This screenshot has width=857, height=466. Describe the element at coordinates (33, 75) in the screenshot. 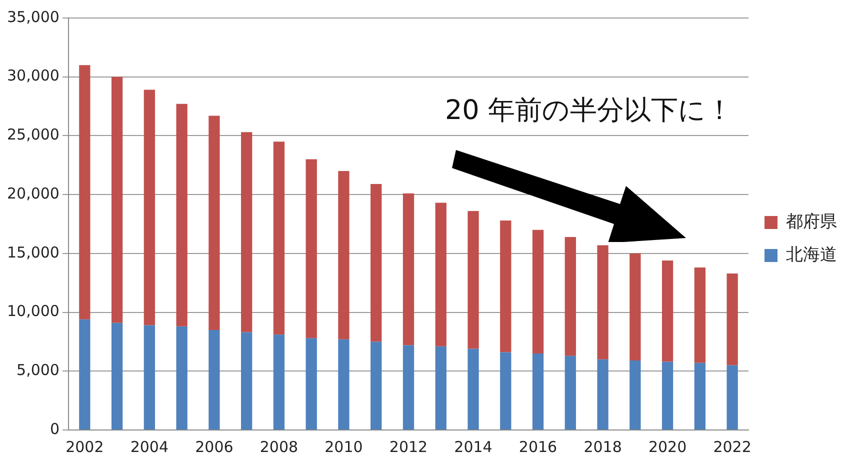

I see `y-tick-label: 30,000` at that location.